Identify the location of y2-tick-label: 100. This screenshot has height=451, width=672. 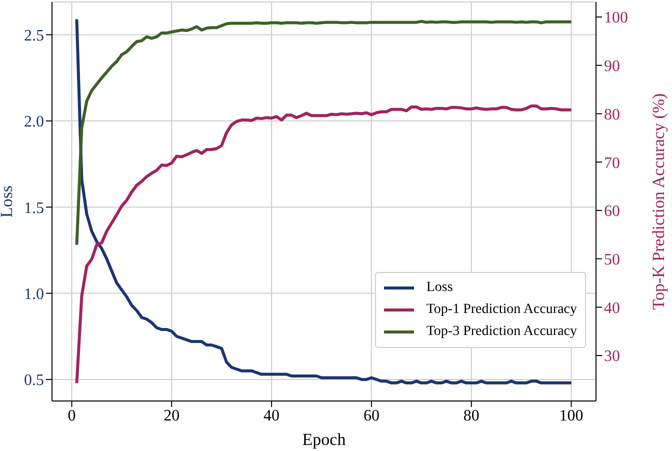
(616, 18).